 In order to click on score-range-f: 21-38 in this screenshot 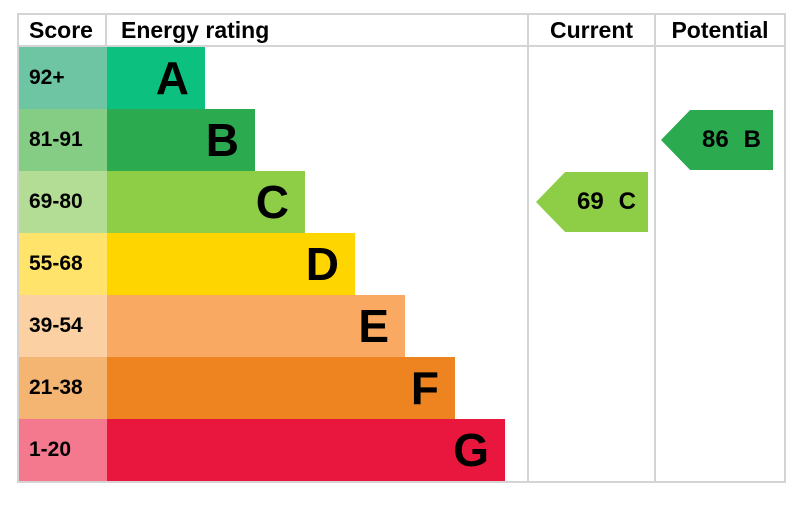, I will do `click(63, 388)`.